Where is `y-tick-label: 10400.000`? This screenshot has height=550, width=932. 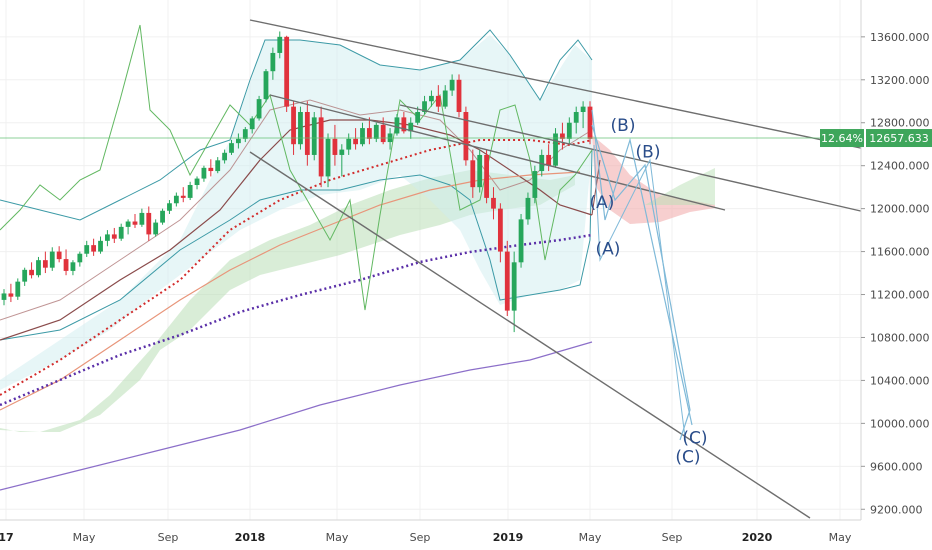
y-tick-label: 10400.000 is located at coordinates (900, 380).